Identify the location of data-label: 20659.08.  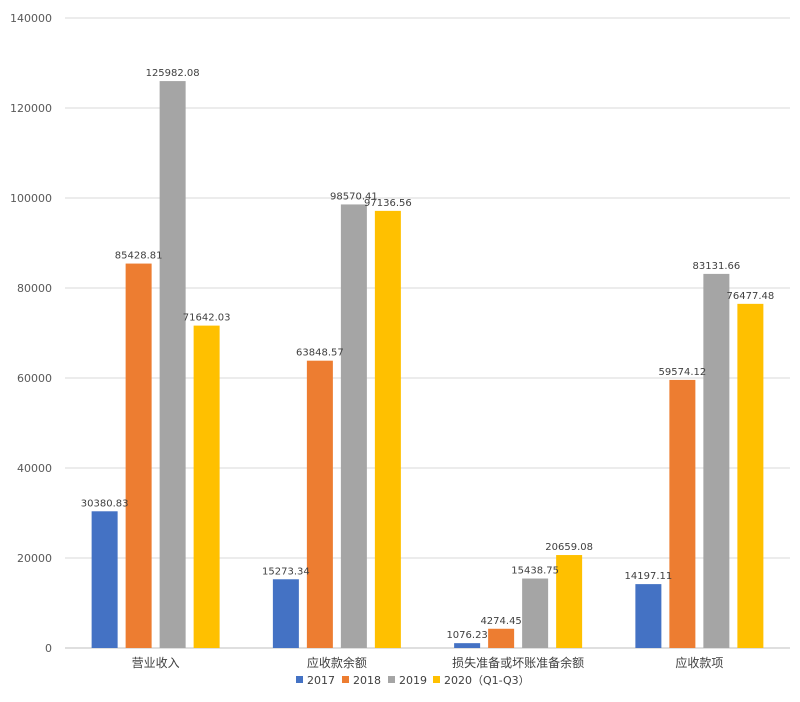
(569, 547).